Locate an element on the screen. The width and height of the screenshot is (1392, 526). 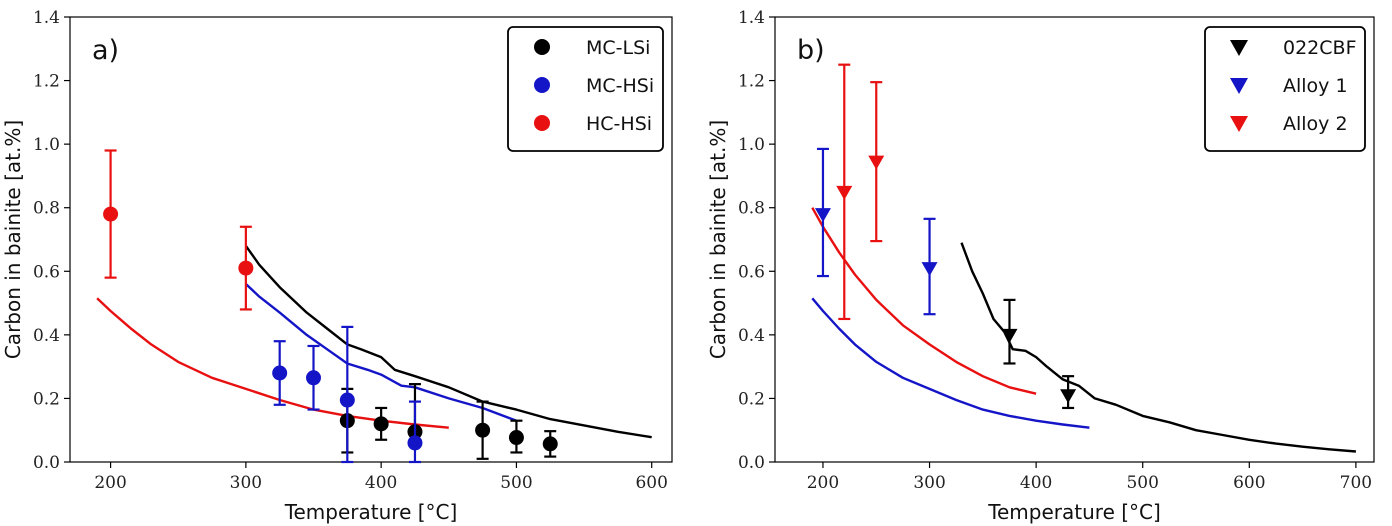
legend-label: Alloy 2 is located at coordinates (1315, 124).